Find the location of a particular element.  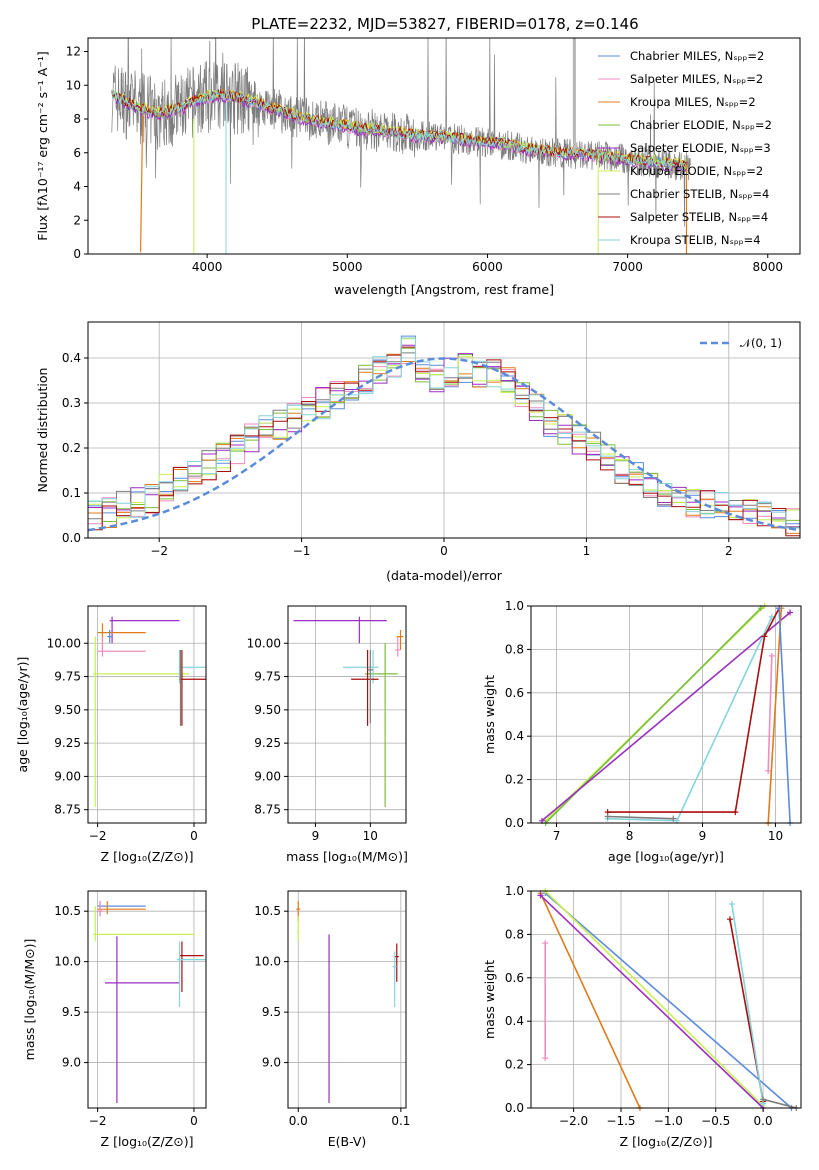

weight-vs-metallicity-axes-frame is located at coordinates (666, 999).